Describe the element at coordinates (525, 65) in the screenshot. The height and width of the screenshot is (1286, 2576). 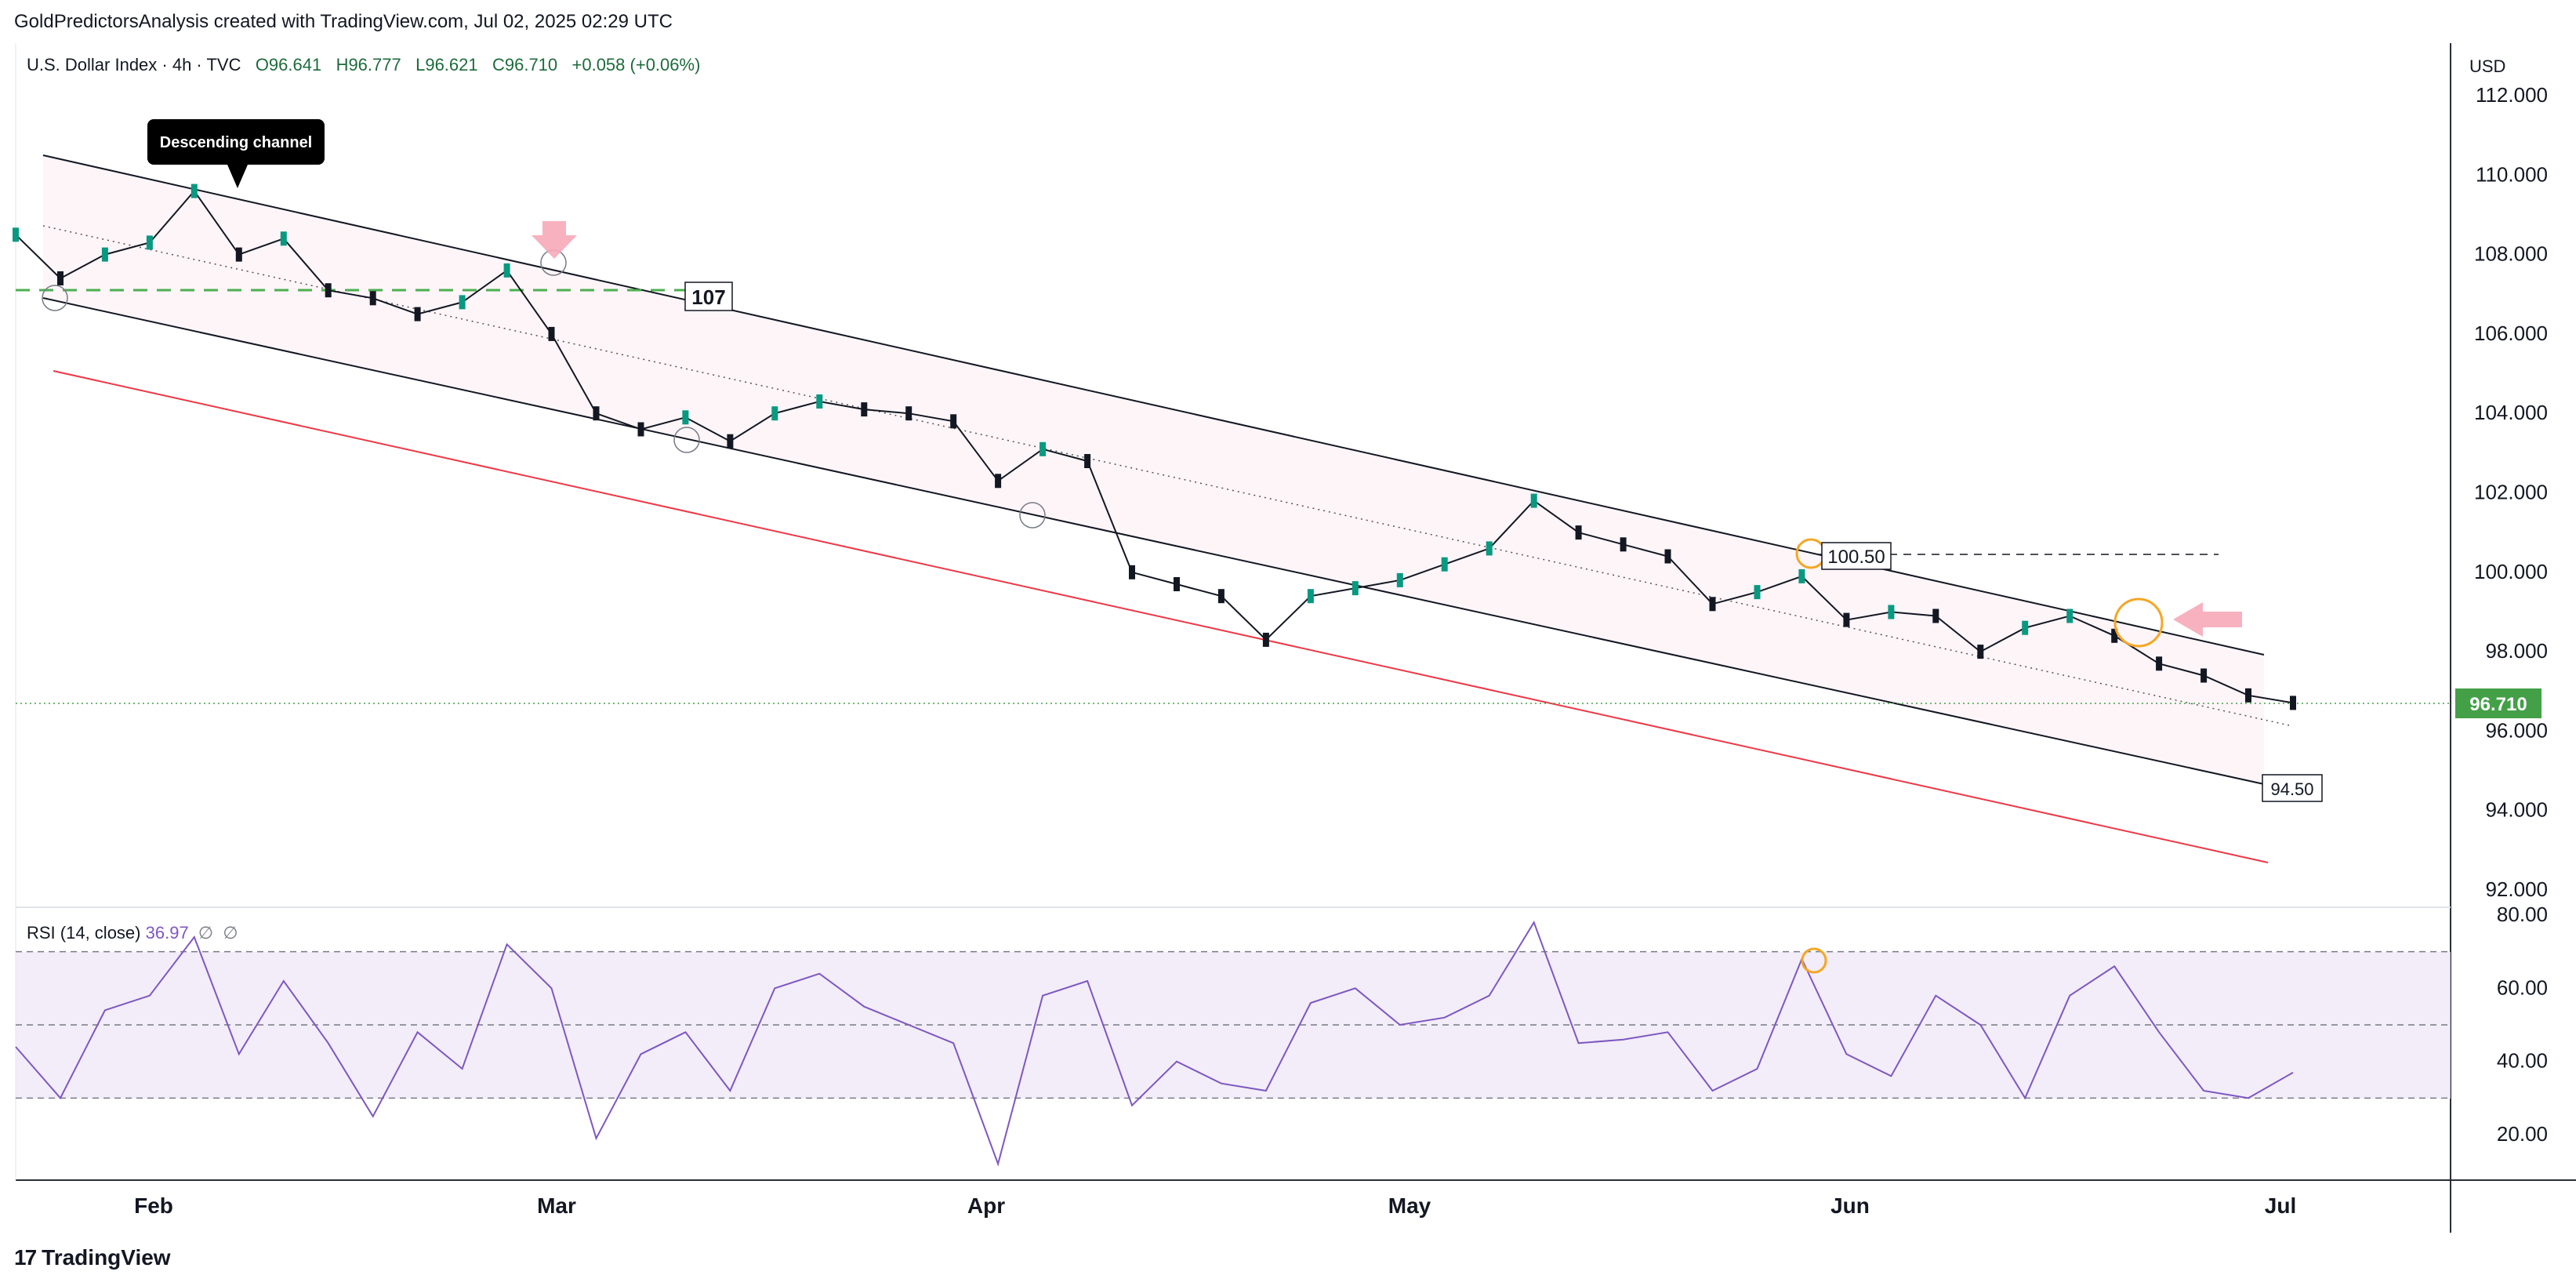
I see `legend-close: C96.710` at that location.